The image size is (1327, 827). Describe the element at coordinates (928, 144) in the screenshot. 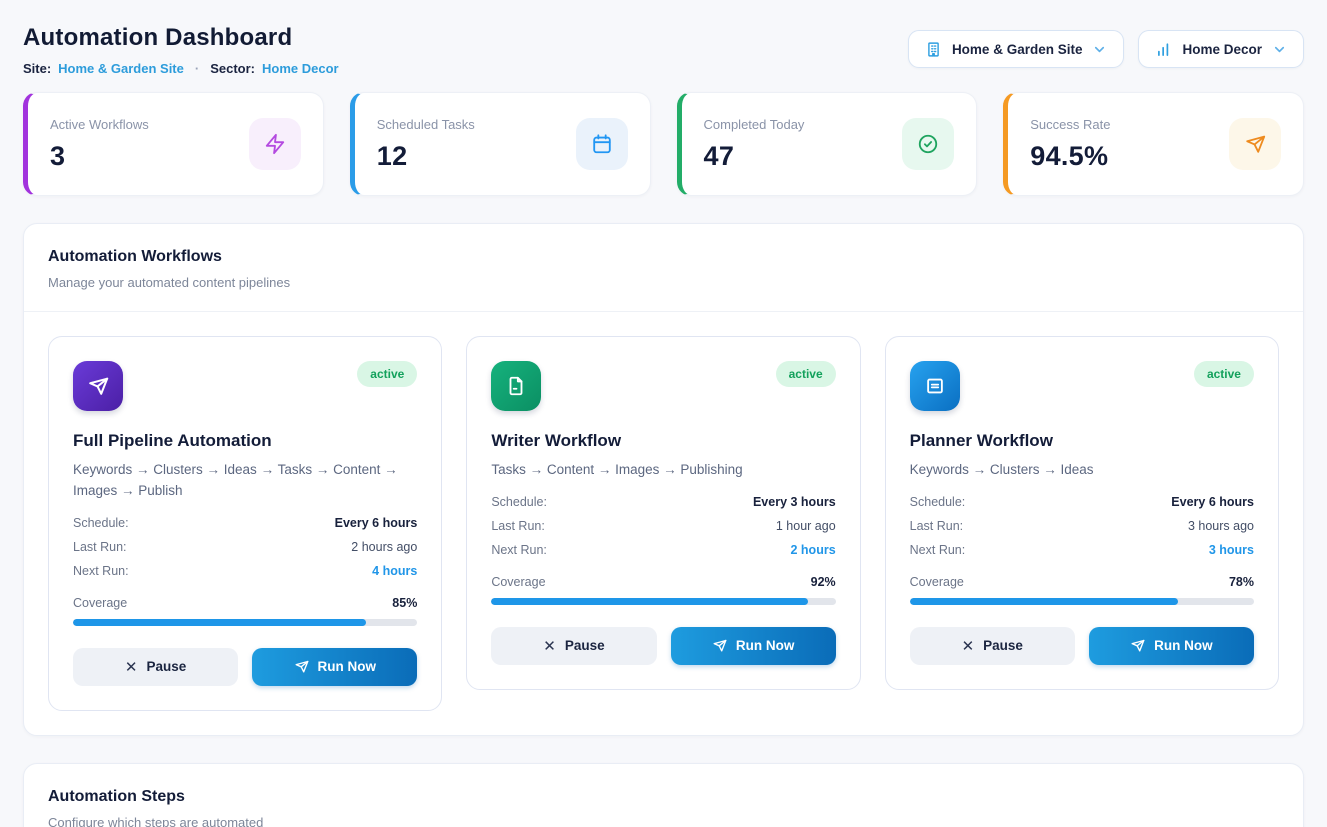

I see `check-circle-icon` at that location.